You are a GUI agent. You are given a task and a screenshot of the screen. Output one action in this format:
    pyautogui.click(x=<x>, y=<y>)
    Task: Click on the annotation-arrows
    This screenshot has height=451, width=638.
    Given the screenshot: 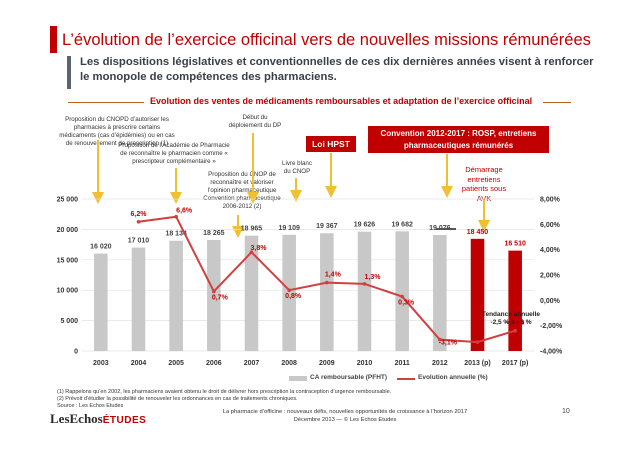 What is the action you would take?
    pyautogui.click(x=291, y=185)
    